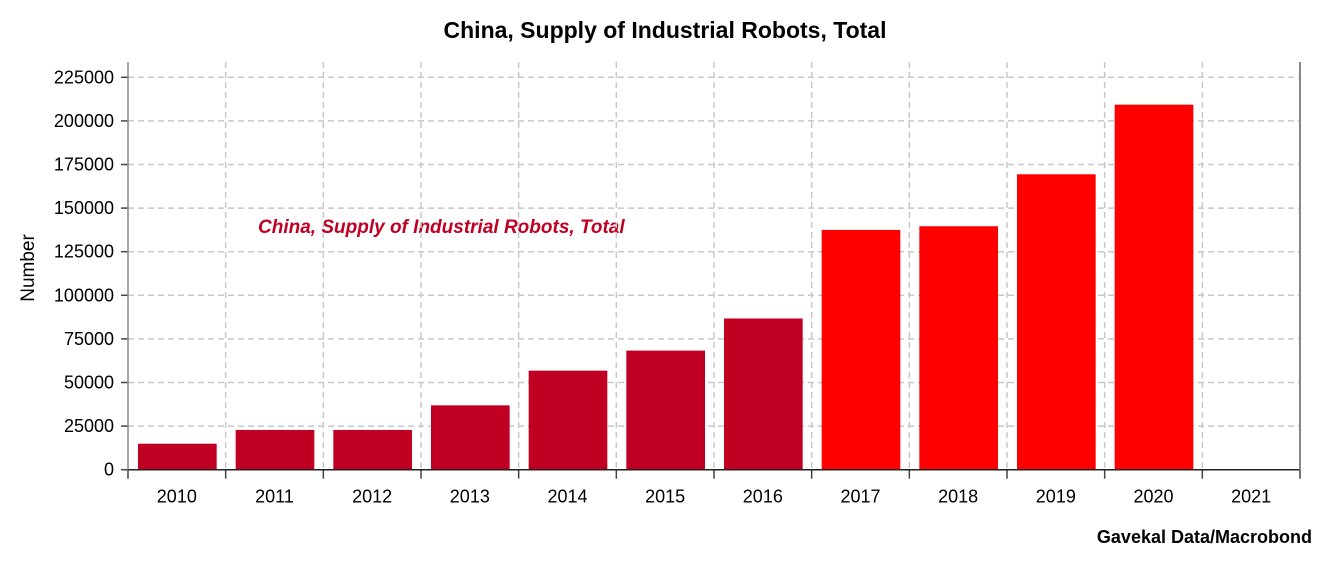 This screenshot has width=1330, height=572. I want to click on y-tick-label: 225000, so click(84, 77).